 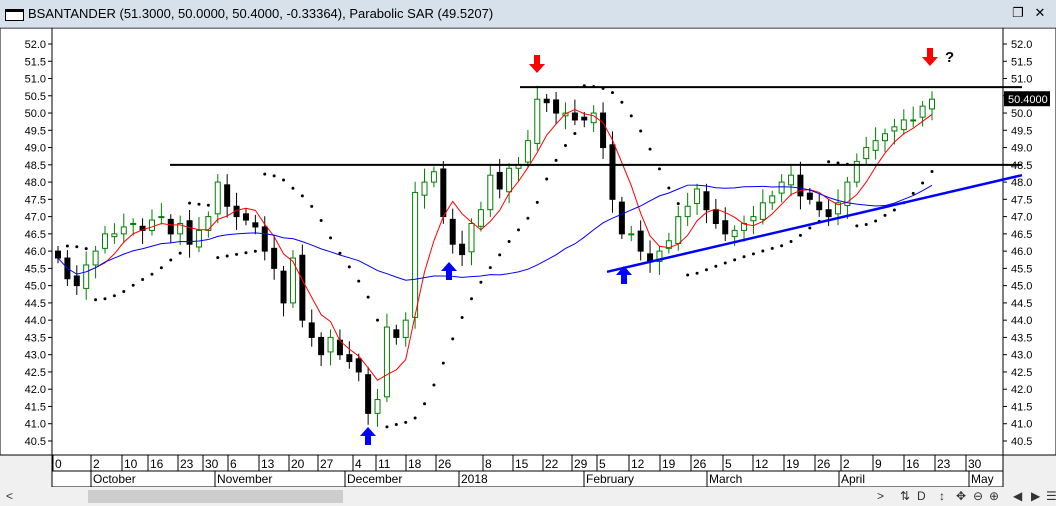 I want to click on menu-icon: ☰, so click(x=1051, y=496).